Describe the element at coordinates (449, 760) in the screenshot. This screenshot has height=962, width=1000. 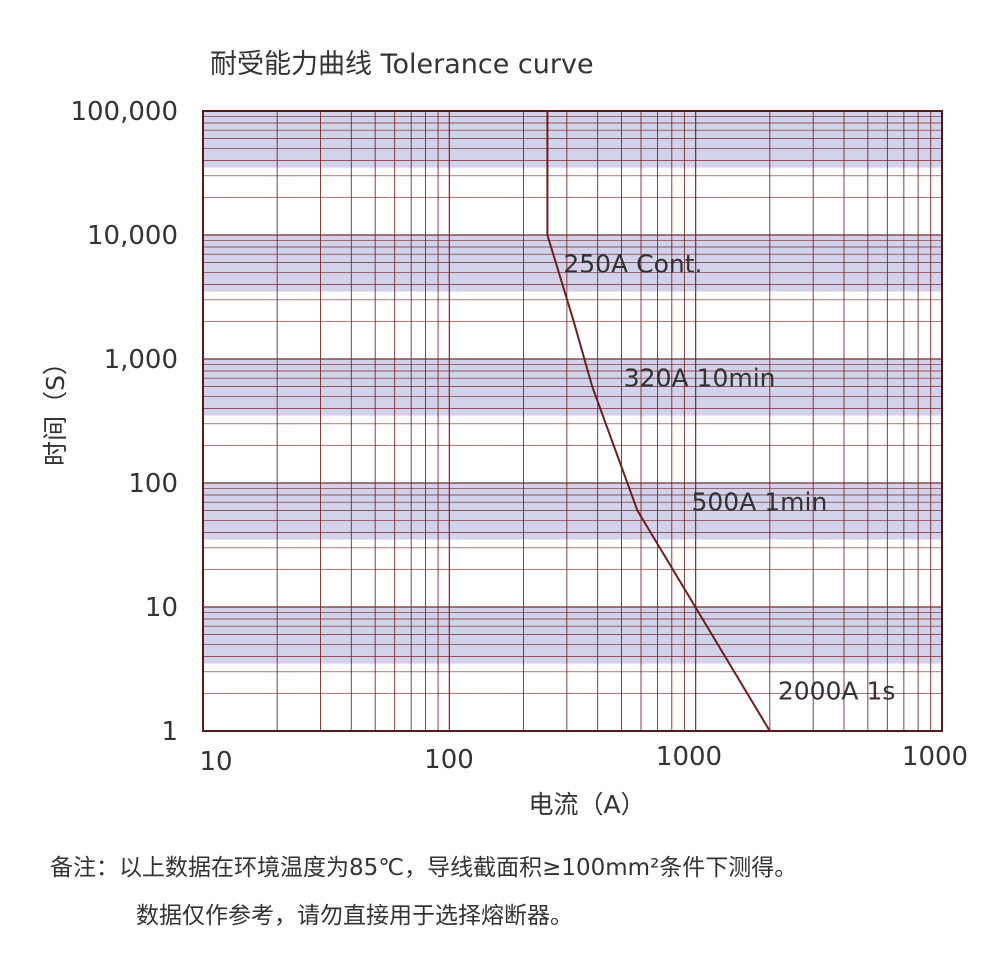
I see `x-tick-label: 100` at that location.